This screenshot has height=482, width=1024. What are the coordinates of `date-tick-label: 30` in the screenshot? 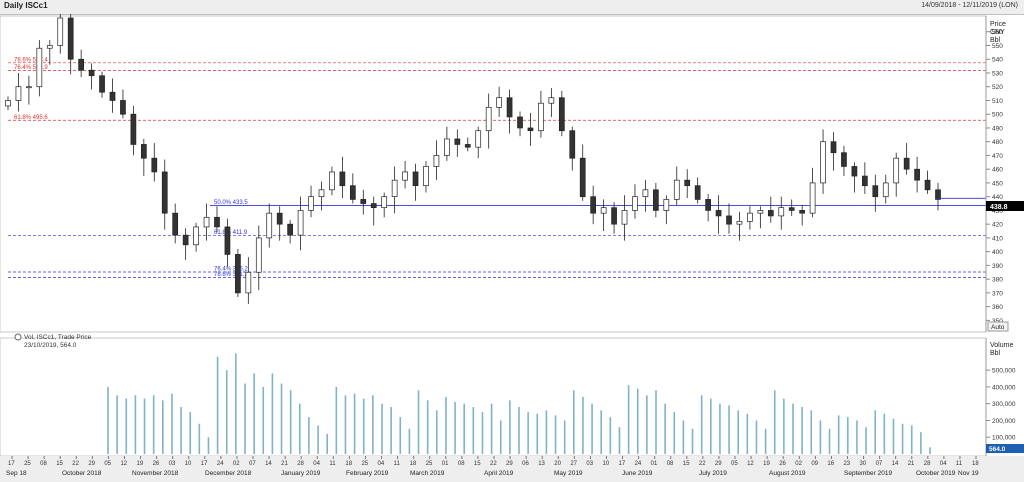 It's located at (863, 464).